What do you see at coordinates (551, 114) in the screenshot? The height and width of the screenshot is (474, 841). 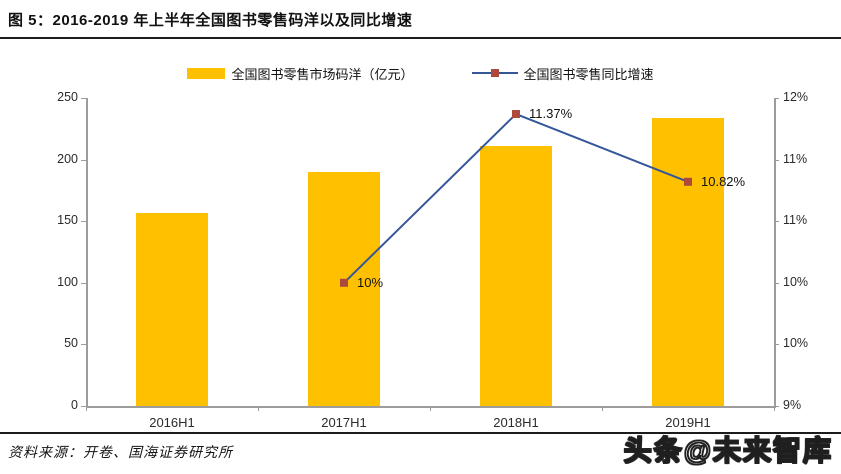 I see `point-label-2018H1: 11.37%` at bounding box center [551, 114].